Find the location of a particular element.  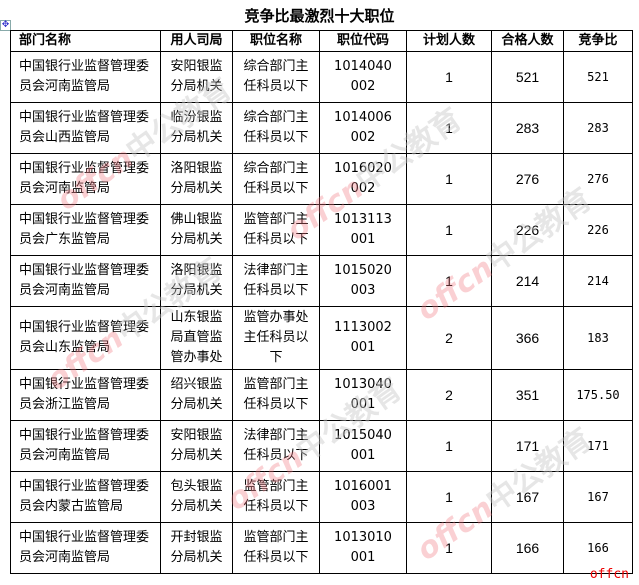

header-bureau: 用人司局 is located at coordinates (196, 41).